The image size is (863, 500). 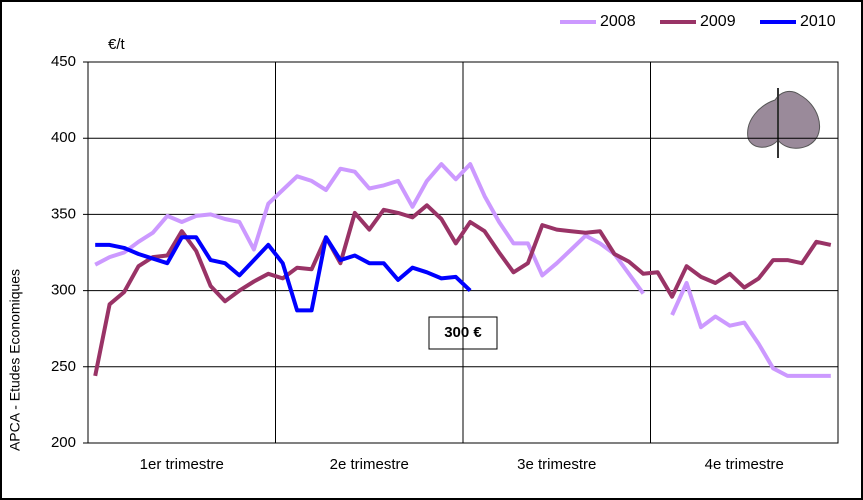 I want to click on y-tick-label: 250, so click(x=63, y=366).